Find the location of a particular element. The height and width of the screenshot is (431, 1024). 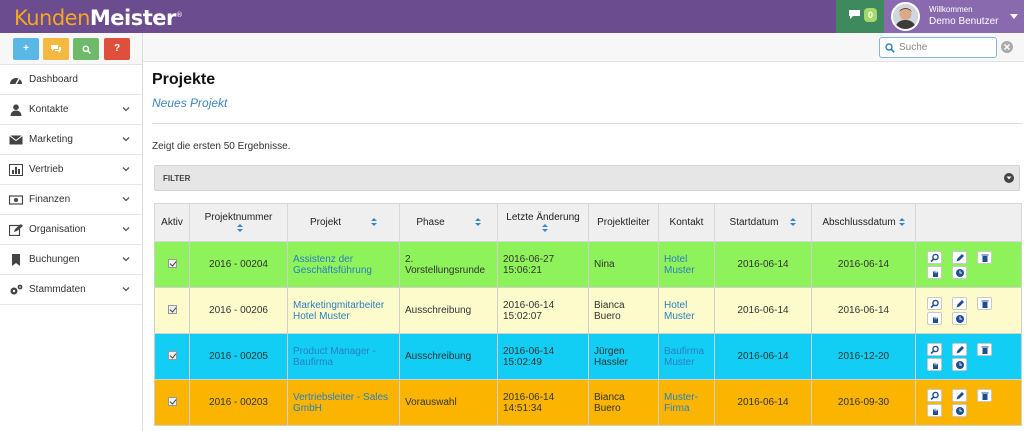

column-header-phase: Phase is located at coordinates (448, 222).